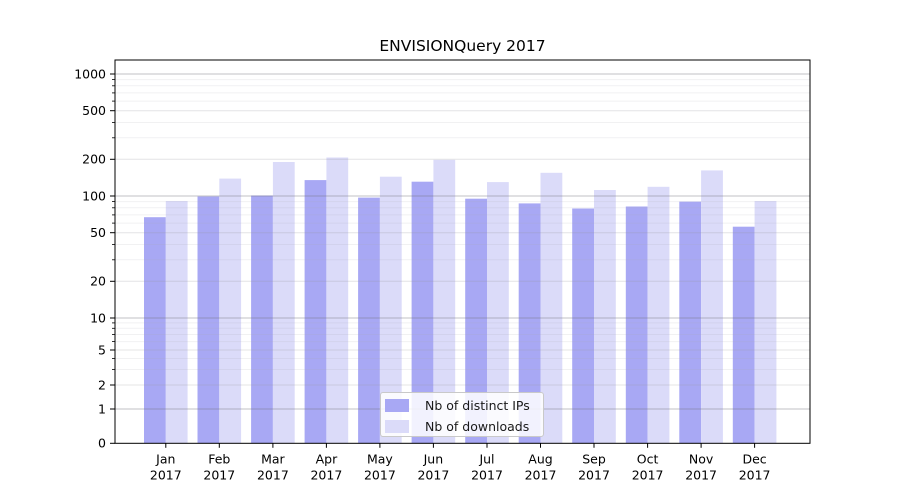 The width and height of the screenshot is (900, 500). What do you see at coordinates (433, 459) in the screenshot?
I see `x-tick-label-month: Jun` at bounding box center [433, 459].